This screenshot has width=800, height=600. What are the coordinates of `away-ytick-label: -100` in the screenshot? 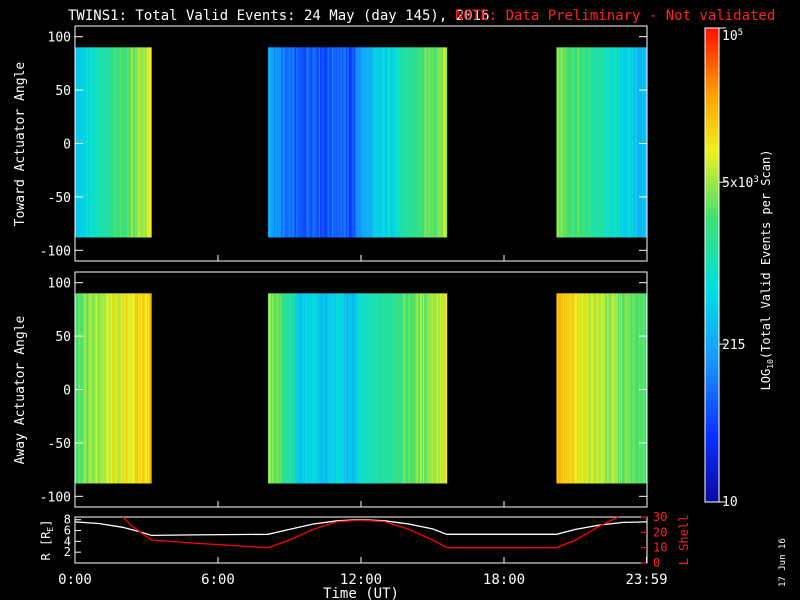 It's located at (55, 497).